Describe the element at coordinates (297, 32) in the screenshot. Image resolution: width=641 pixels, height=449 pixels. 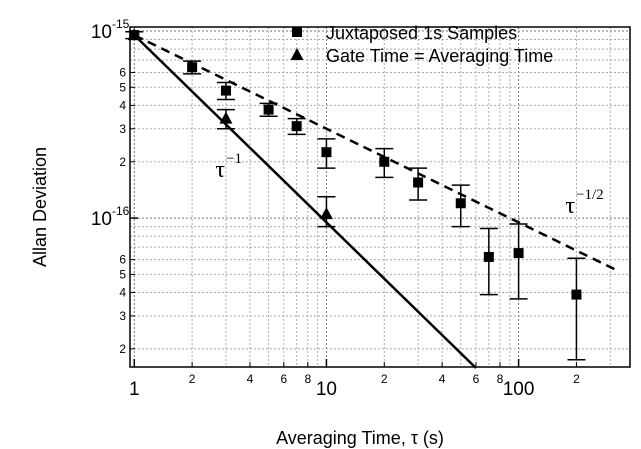
I see `legend-square-marker` at that location.